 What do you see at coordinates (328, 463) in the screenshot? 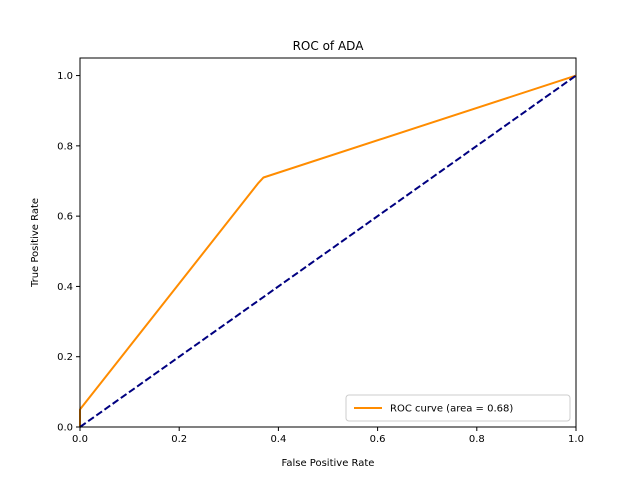
I see `x-axis-title: False Positive Rate` at bounding box center [328, 463].